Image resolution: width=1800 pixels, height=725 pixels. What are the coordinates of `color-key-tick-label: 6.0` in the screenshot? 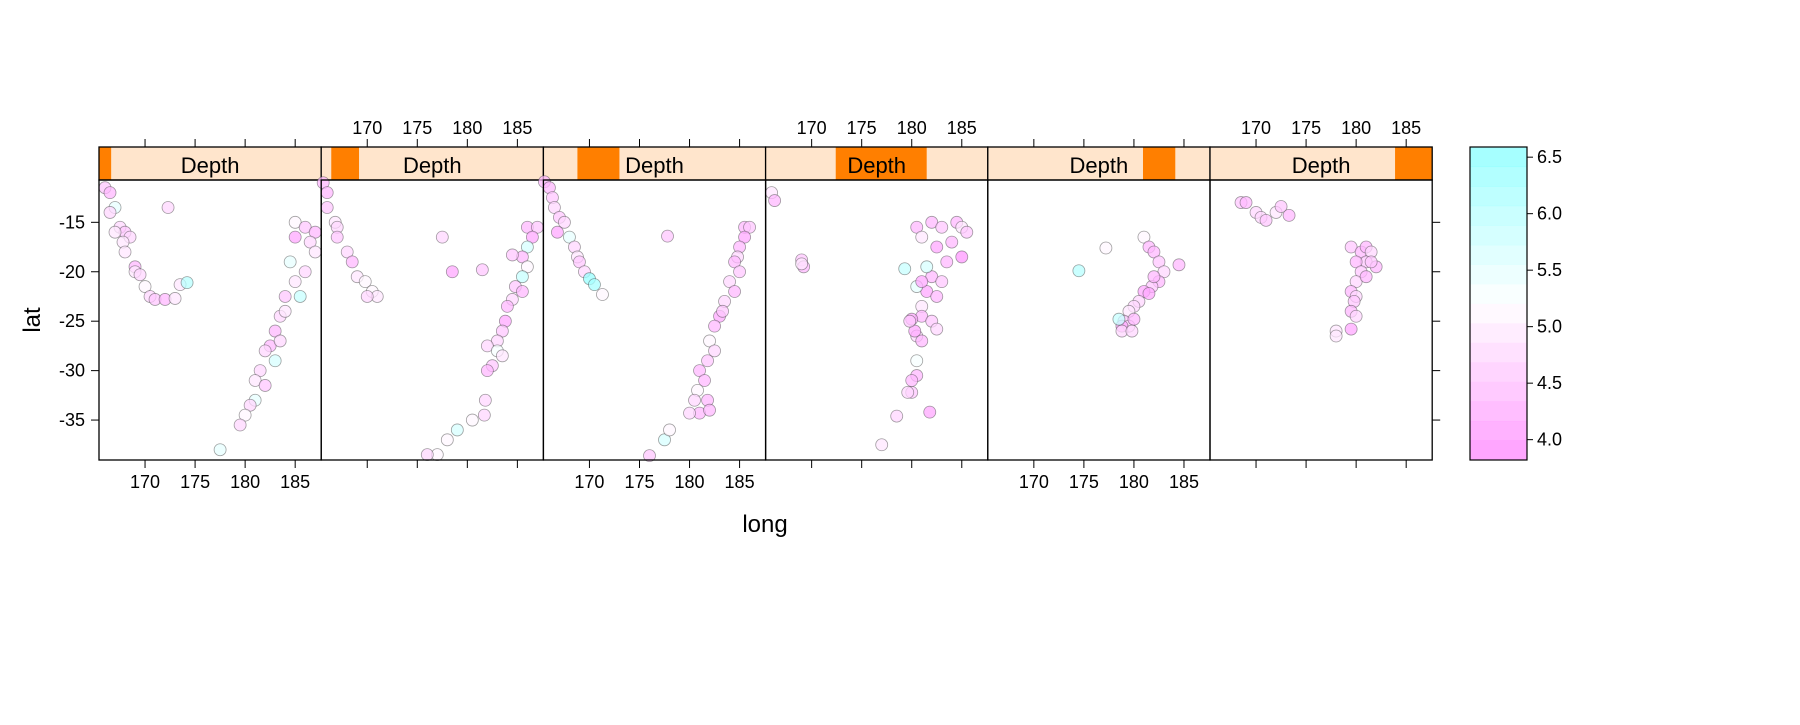 It's located at (1549, 214).